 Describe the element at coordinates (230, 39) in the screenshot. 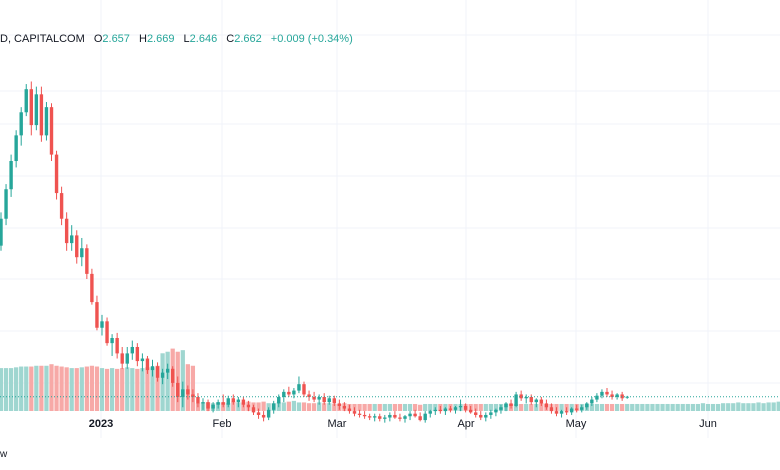

I see `close-key: C` at that location.